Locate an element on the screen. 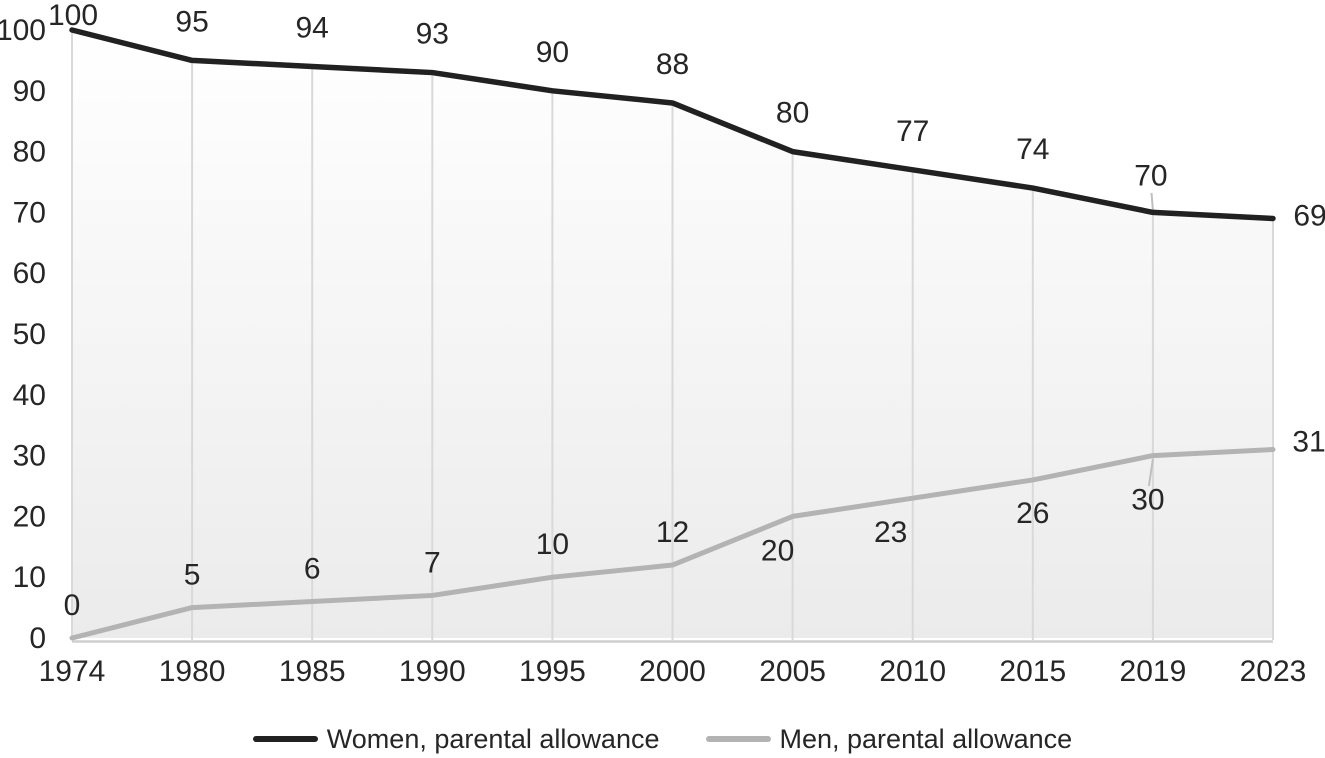  men-data-label: 10 is located at coordinates (552, 544).